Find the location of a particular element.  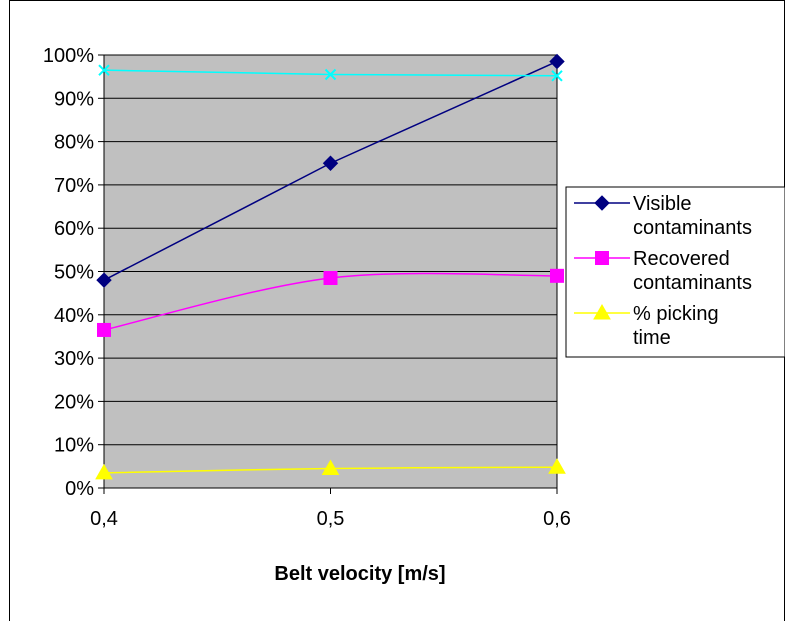

x-tick-label: 0,6 is located at coordinates (557, 519).